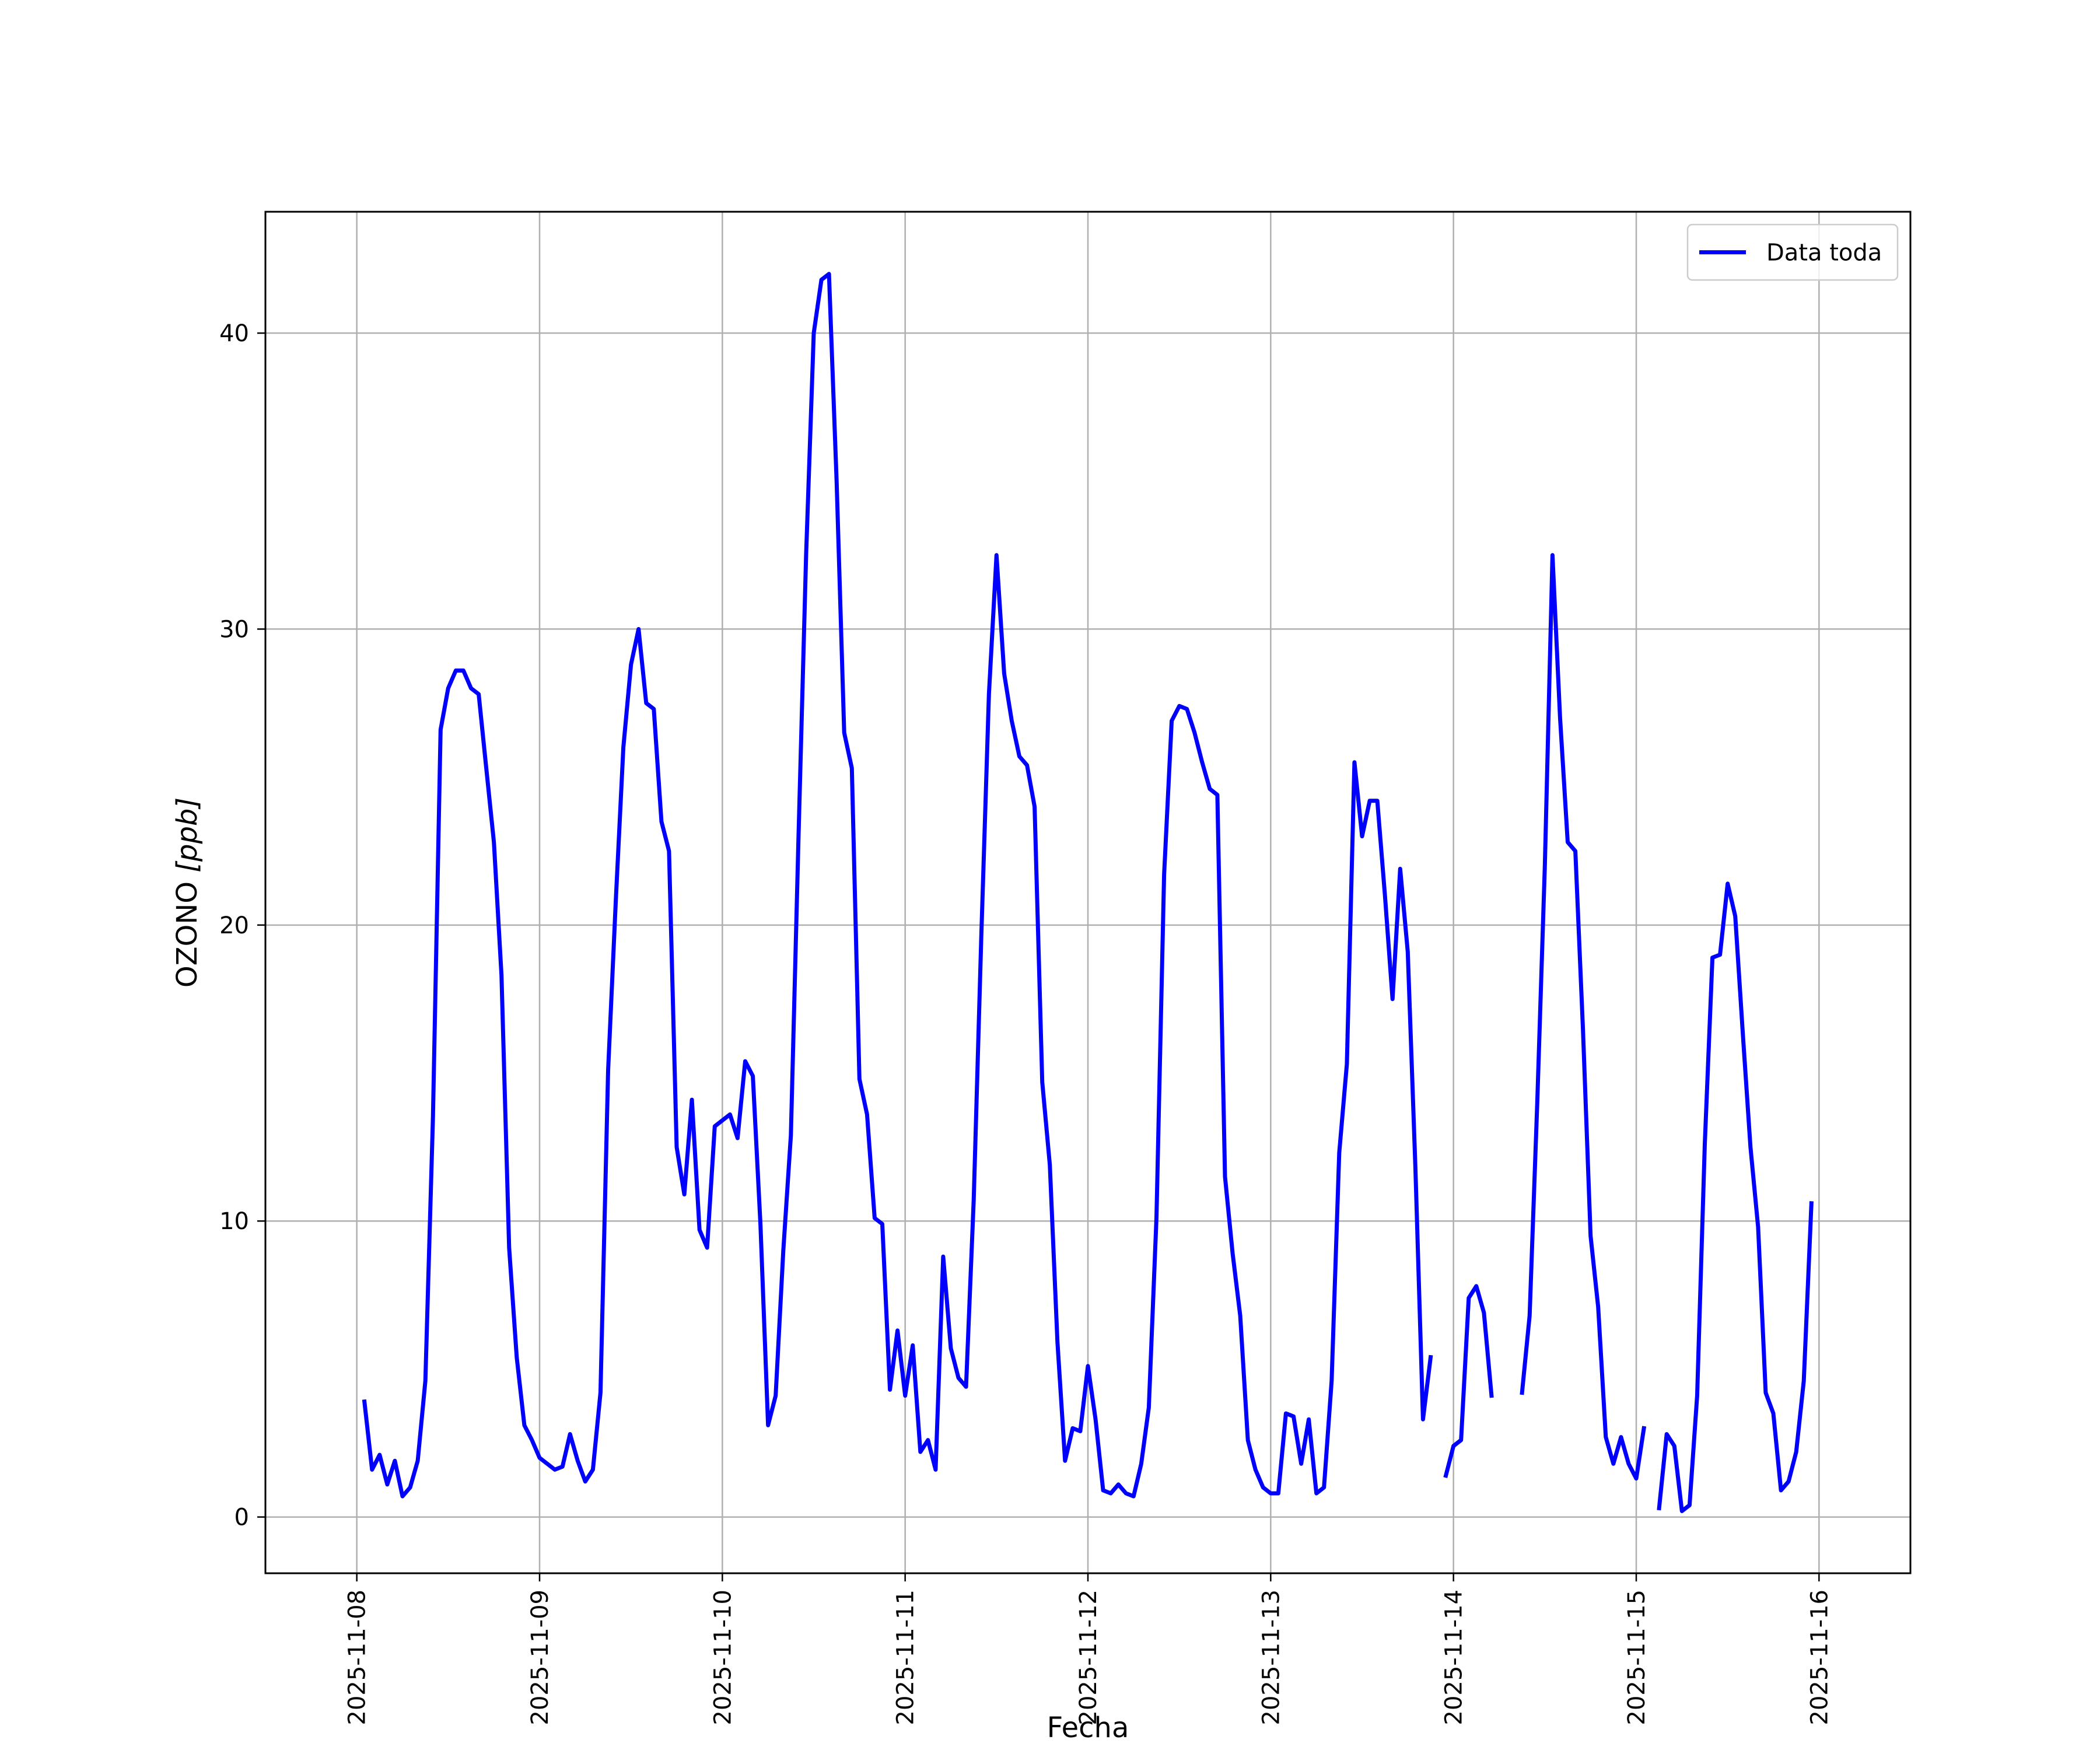  What do you see at coordinates (1088, 1657) in the screenshot?
I see `x-tick-label: 2025-11-12` at bounding box center [1088, 1657].